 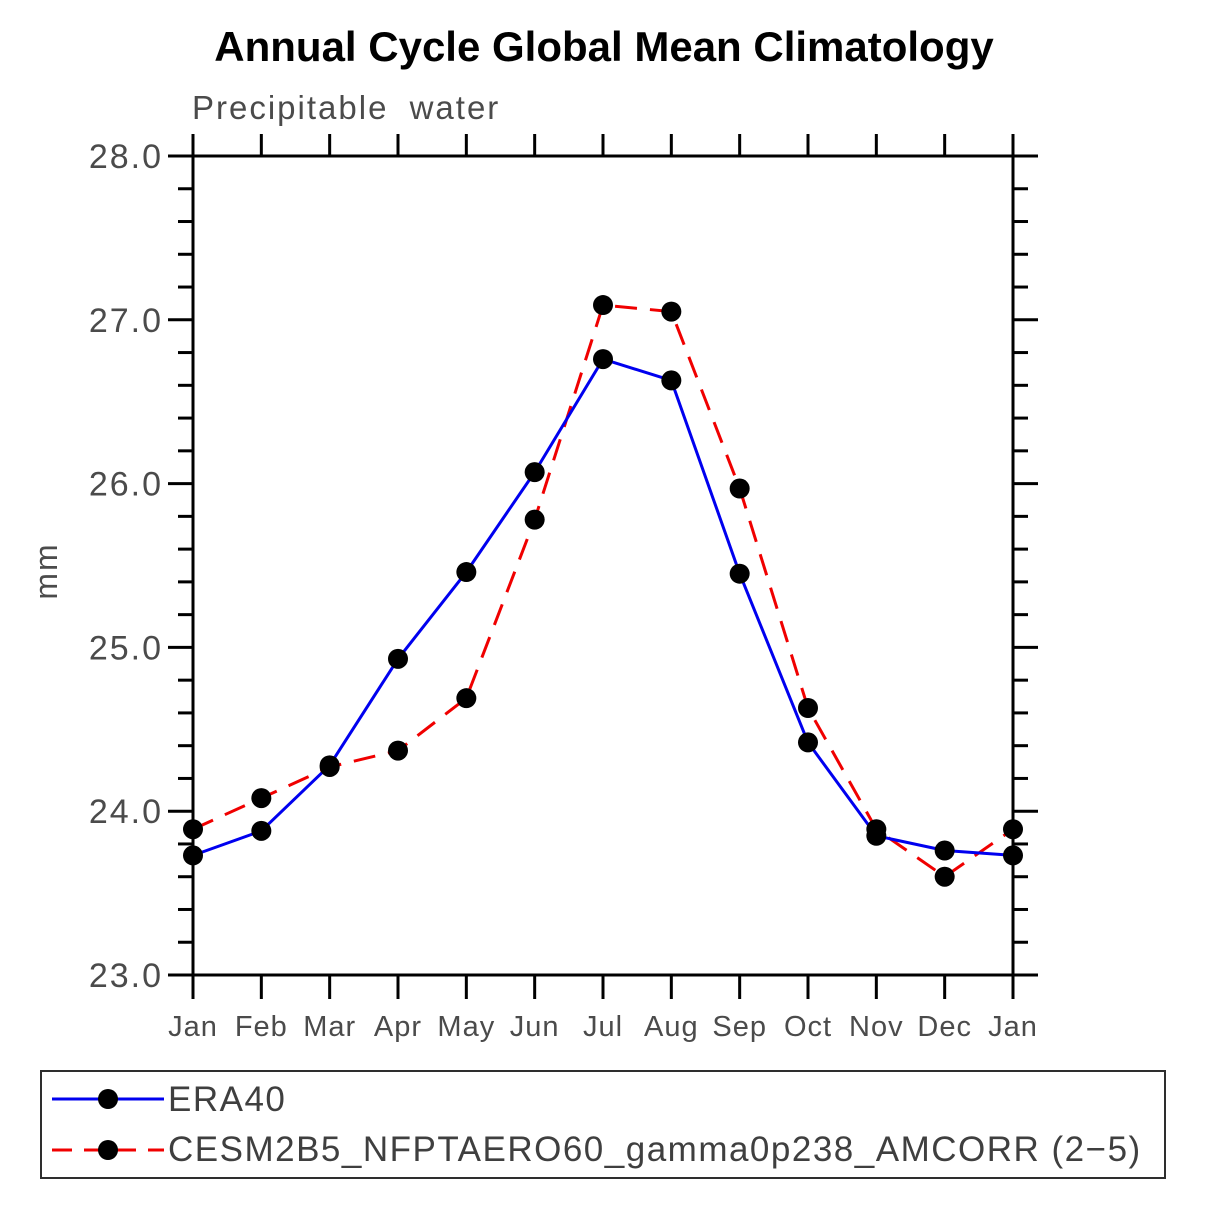 What do you see at coordinates (329, 1027) in the screenshot?
I see `x-axis-tick-label: Mar` at bounding box center [329, 1027].